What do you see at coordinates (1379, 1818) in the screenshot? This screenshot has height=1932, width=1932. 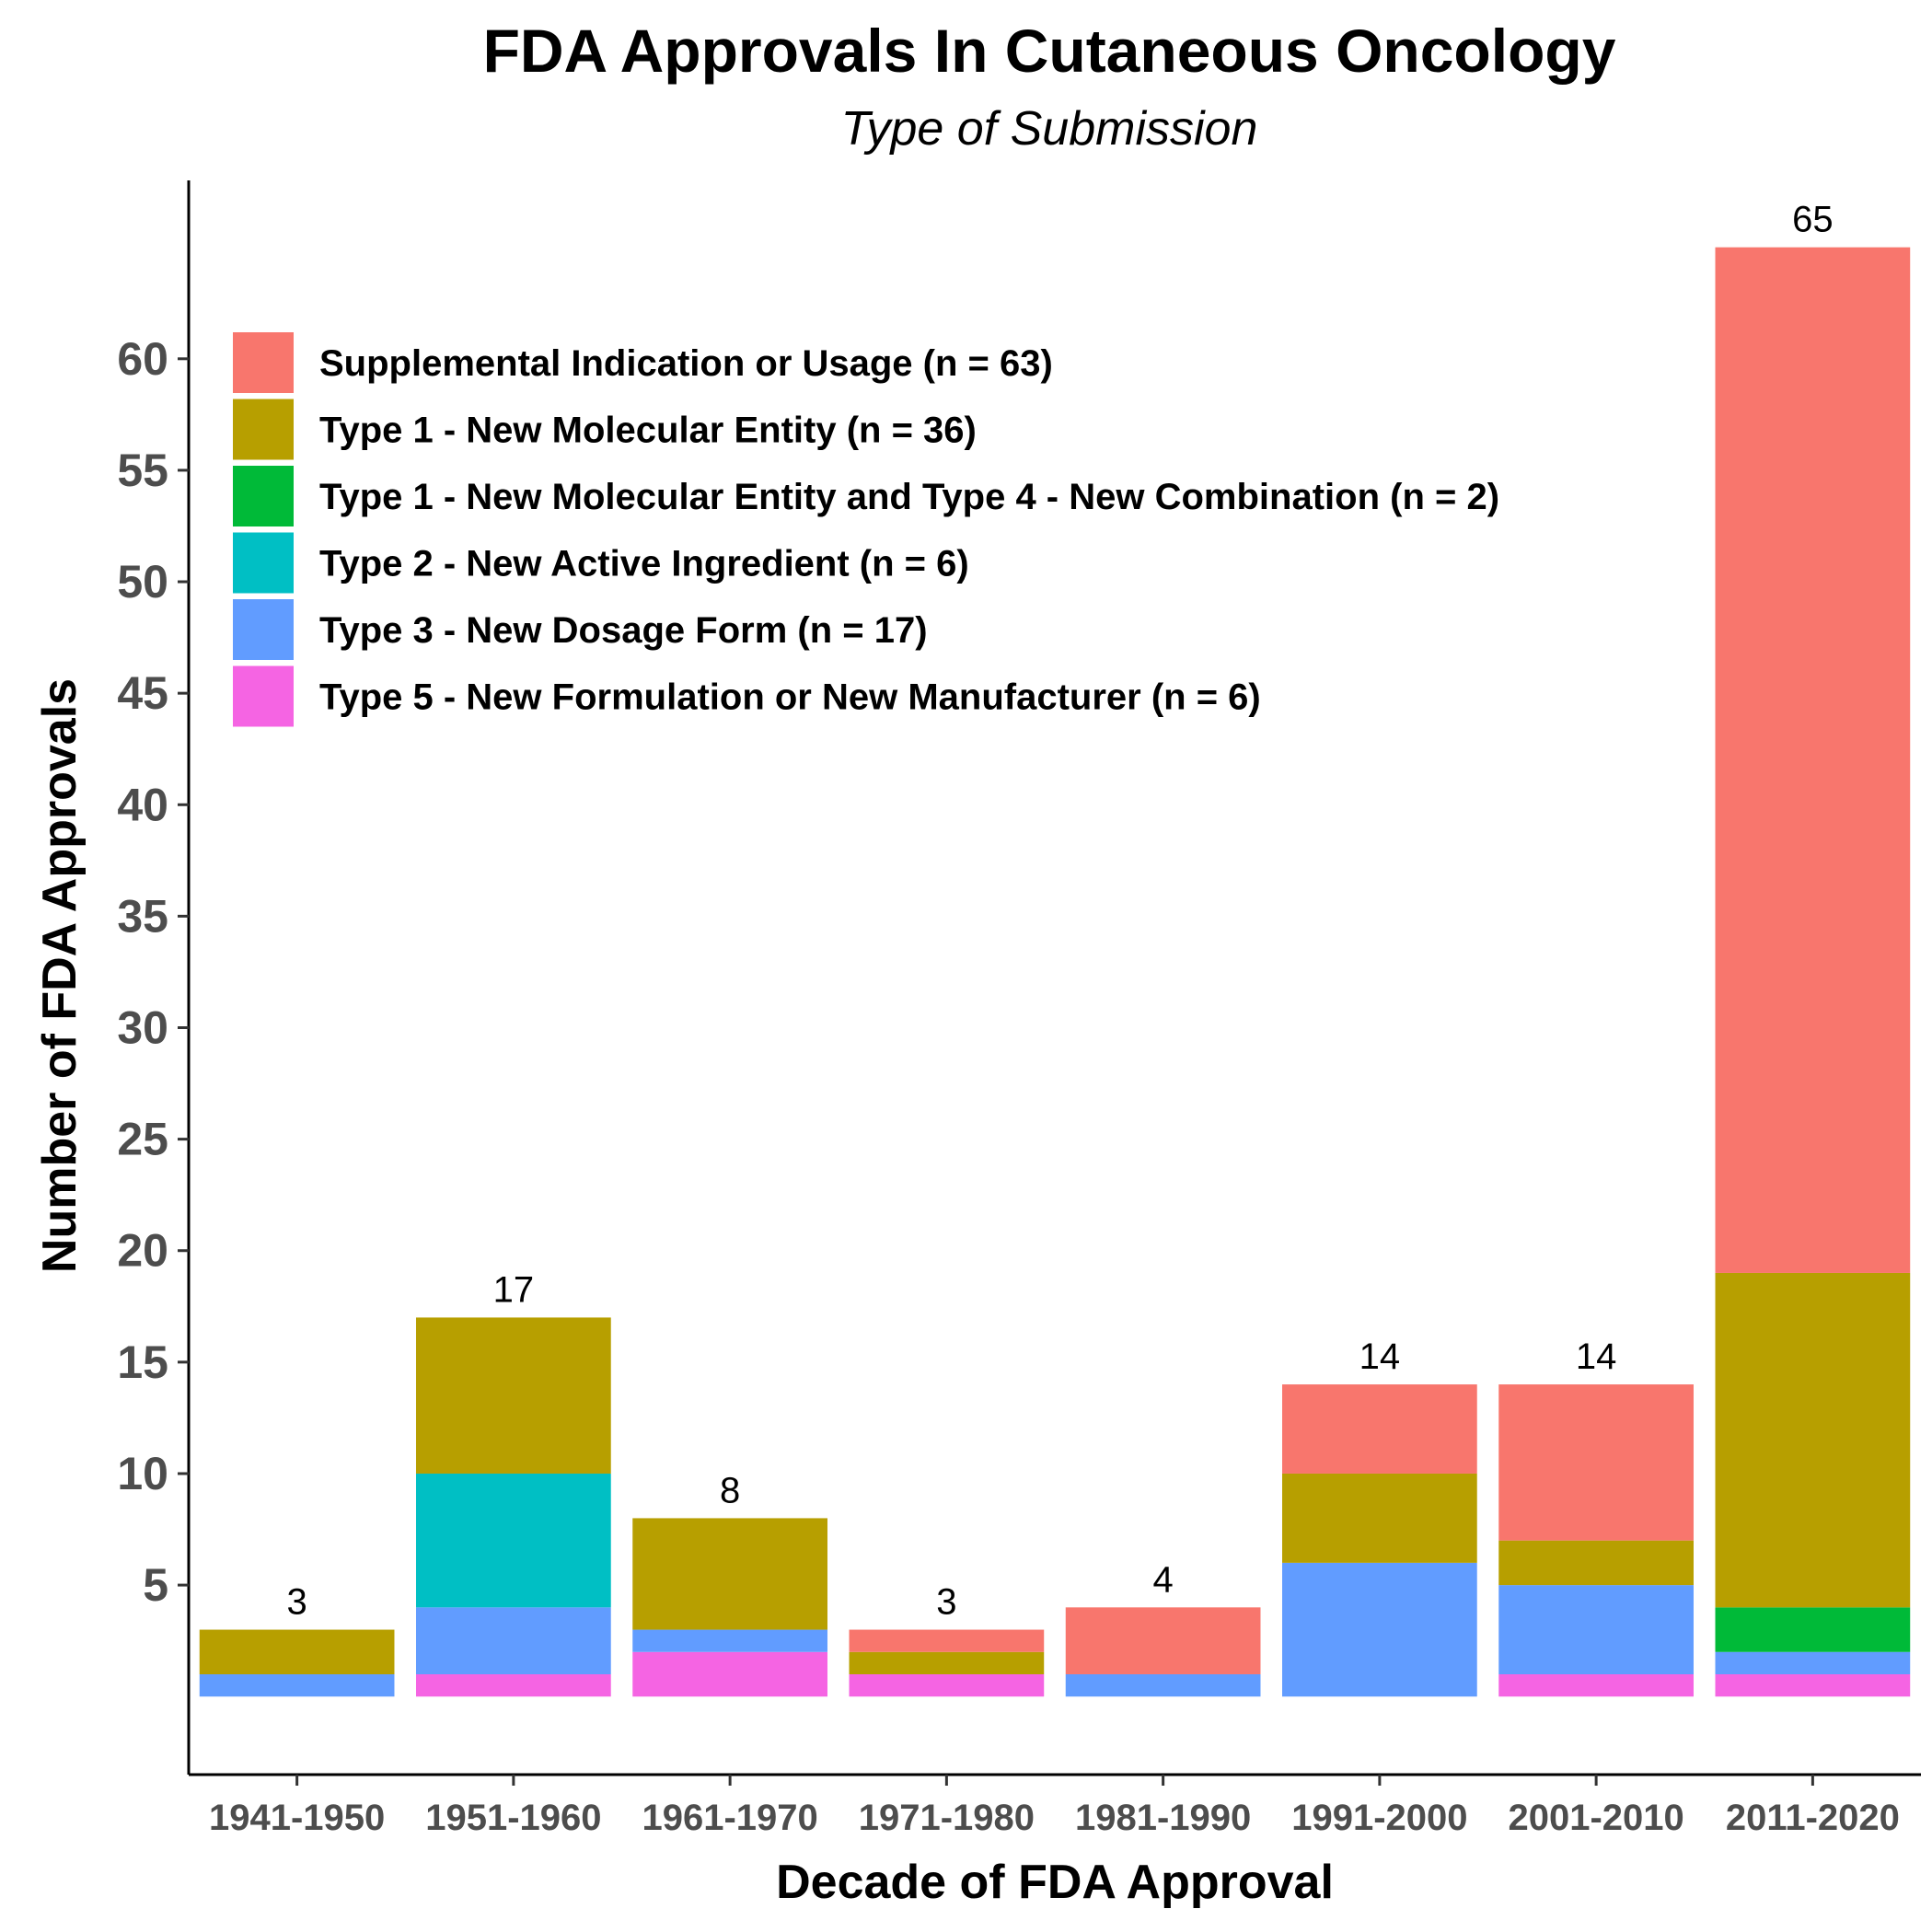 I see `x-tick-label: 1991-2000` at bounding box center [1379, 1818].